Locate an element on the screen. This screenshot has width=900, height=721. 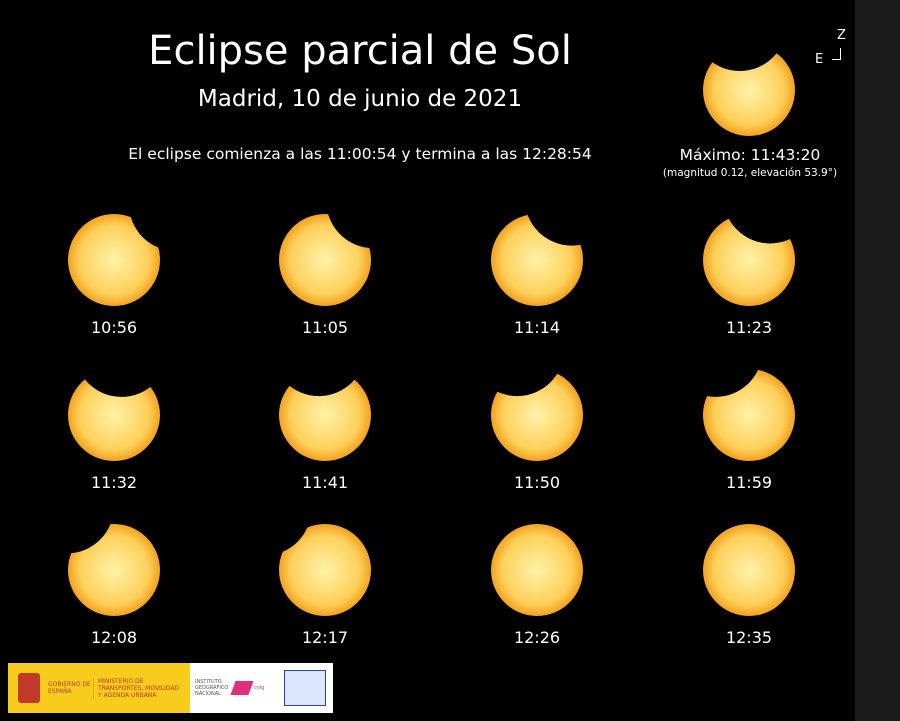
frame-time-label: 11:05 is located at coordinates (325, 327).